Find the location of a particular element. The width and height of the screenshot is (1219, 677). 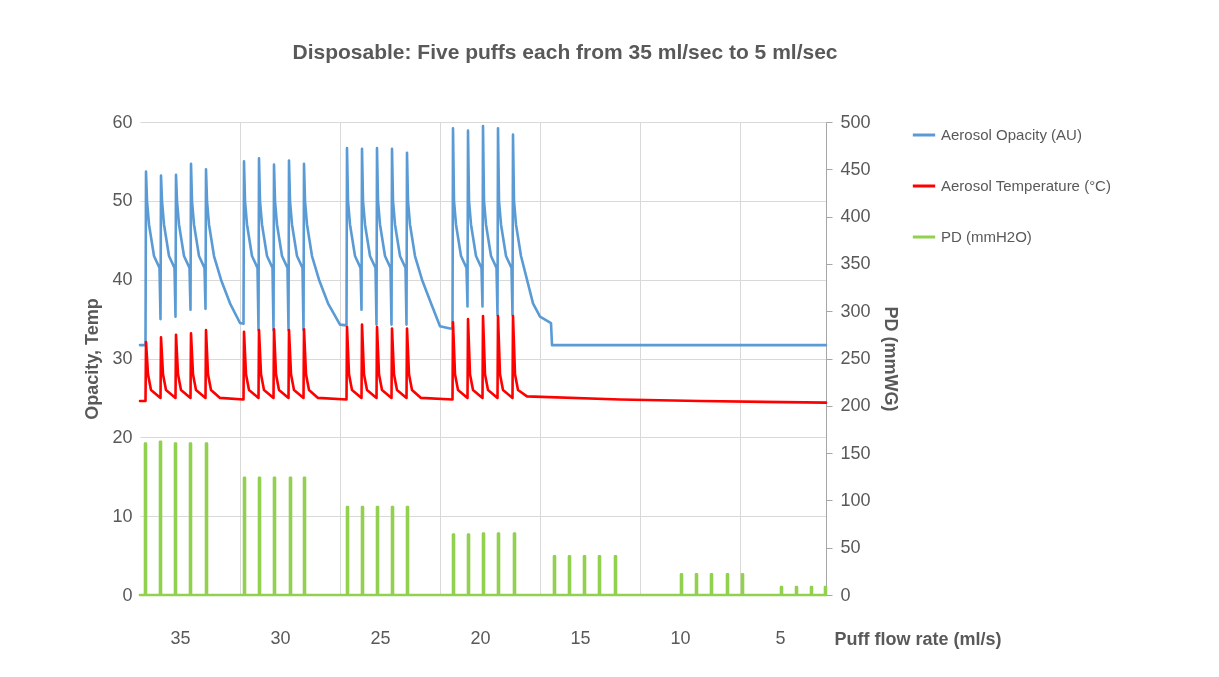

y2-axis-title: PD (mmWG) is located at coordinates (890, 359).